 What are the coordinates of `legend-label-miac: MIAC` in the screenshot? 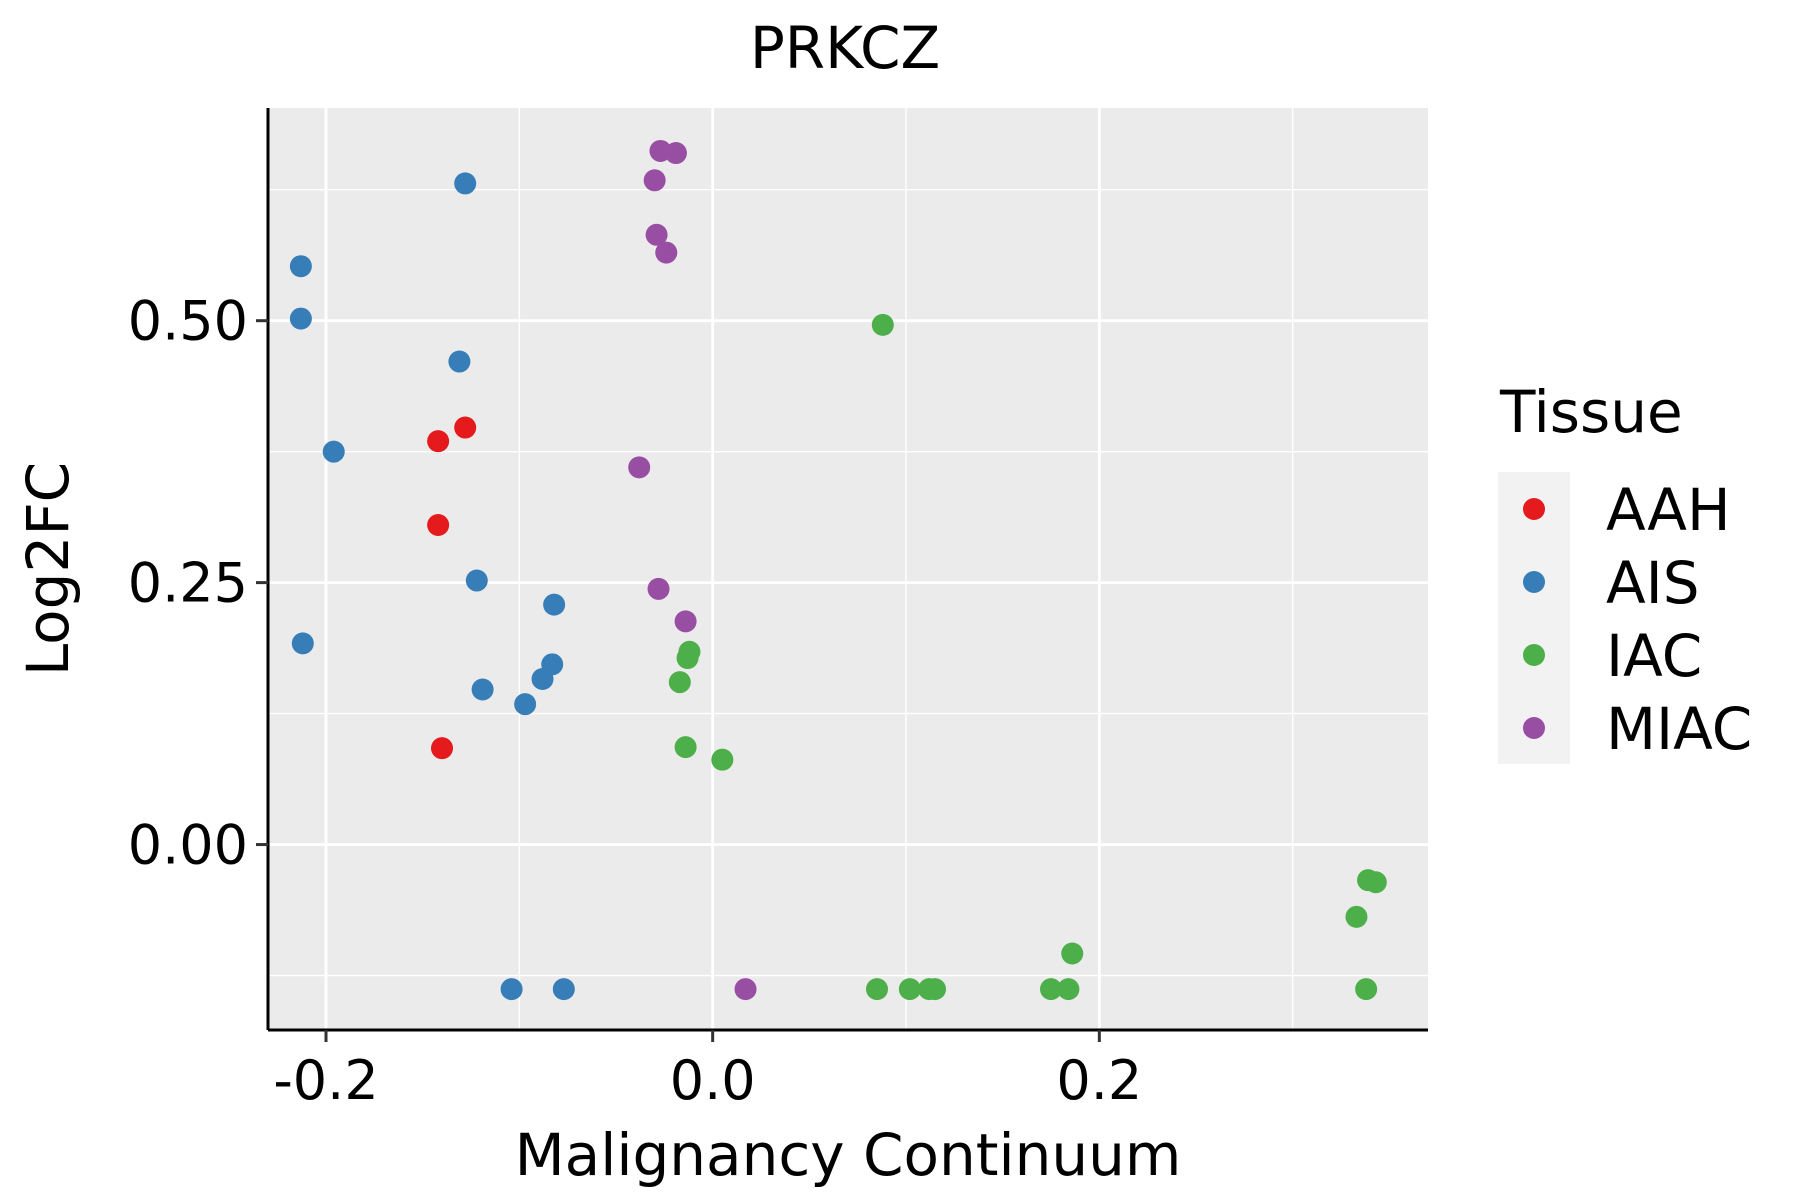 It's located at (1679, 729).